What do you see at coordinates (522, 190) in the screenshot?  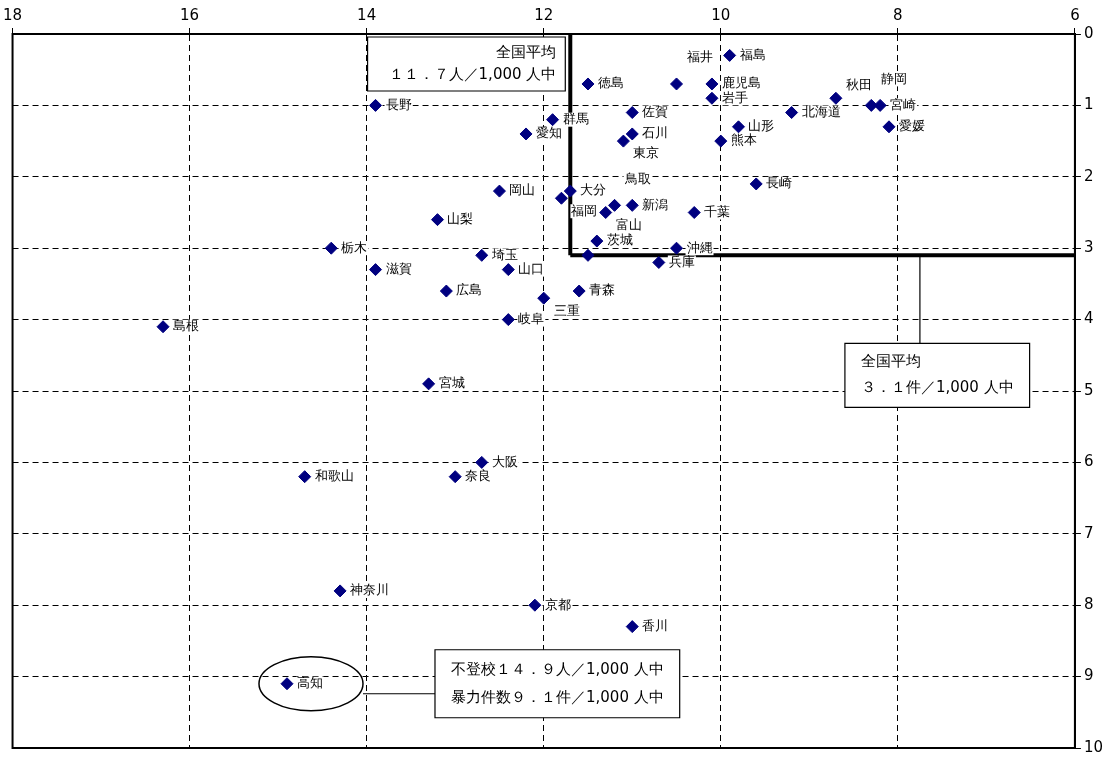 I see `annotation: 岡山` at bounding box center [522, 190].